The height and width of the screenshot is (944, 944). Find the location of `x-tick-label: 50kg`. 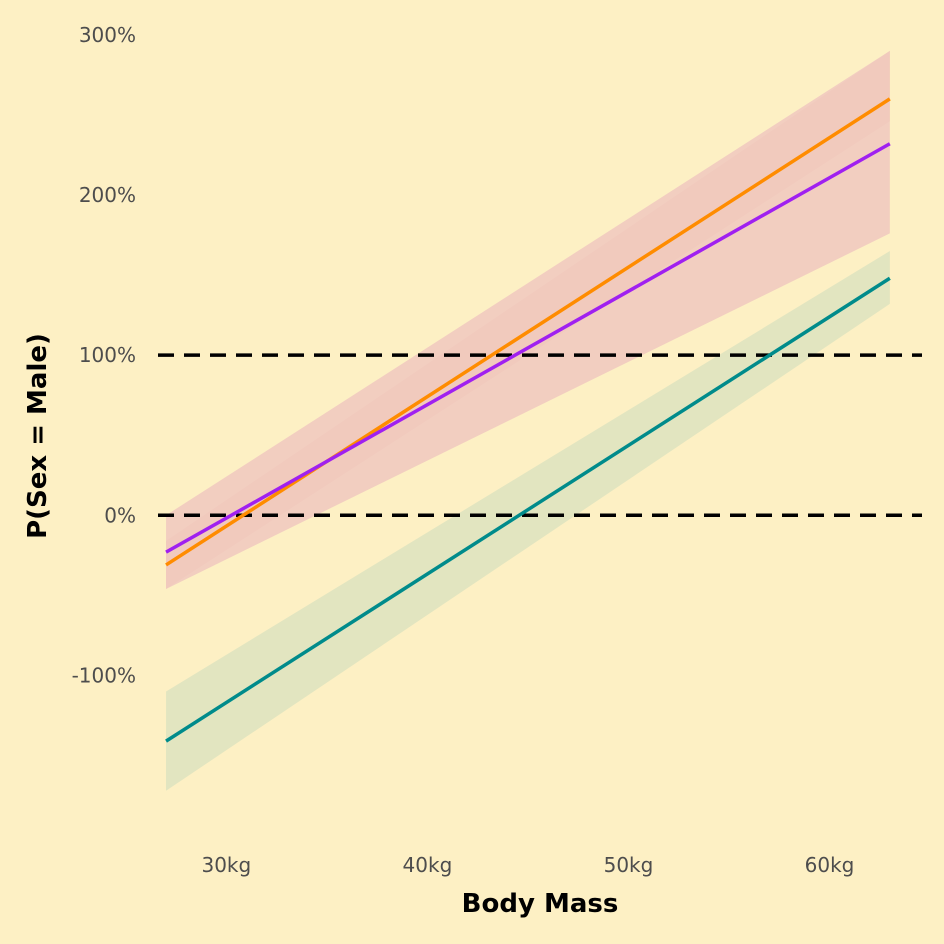

x-tick-label: 50kg is located at coordinates (629, 865).